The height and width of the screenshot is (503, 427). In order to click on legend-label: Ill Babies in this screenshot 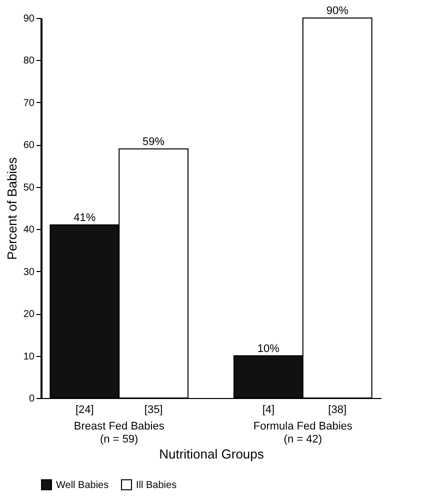, I will do `click(156, 485)`.